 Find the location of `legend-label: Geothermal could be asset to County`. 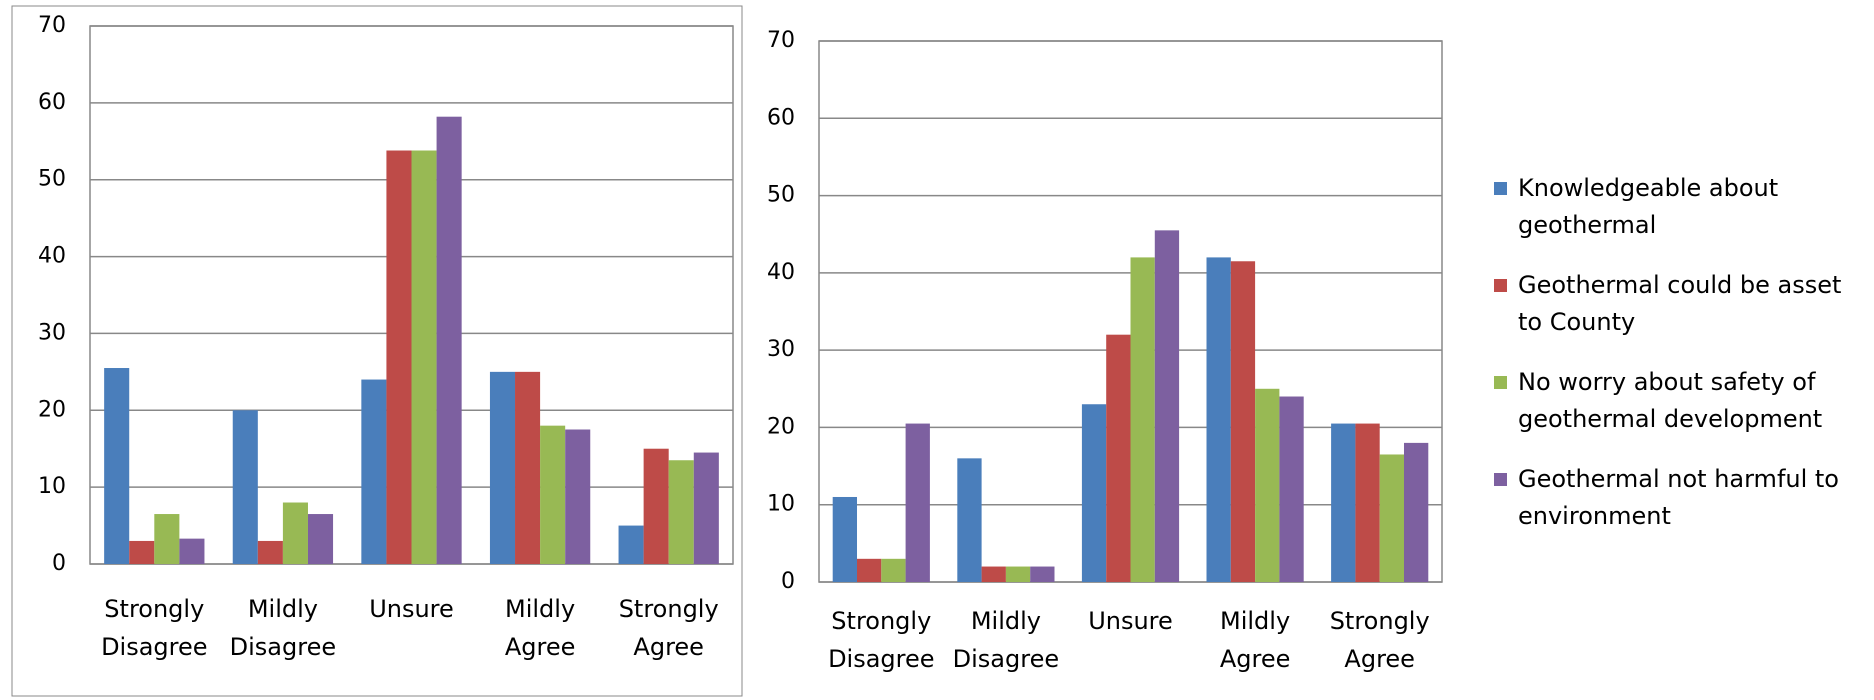

legend-label: Geothermal could be asset to County is located at coordinates (1680, 303).